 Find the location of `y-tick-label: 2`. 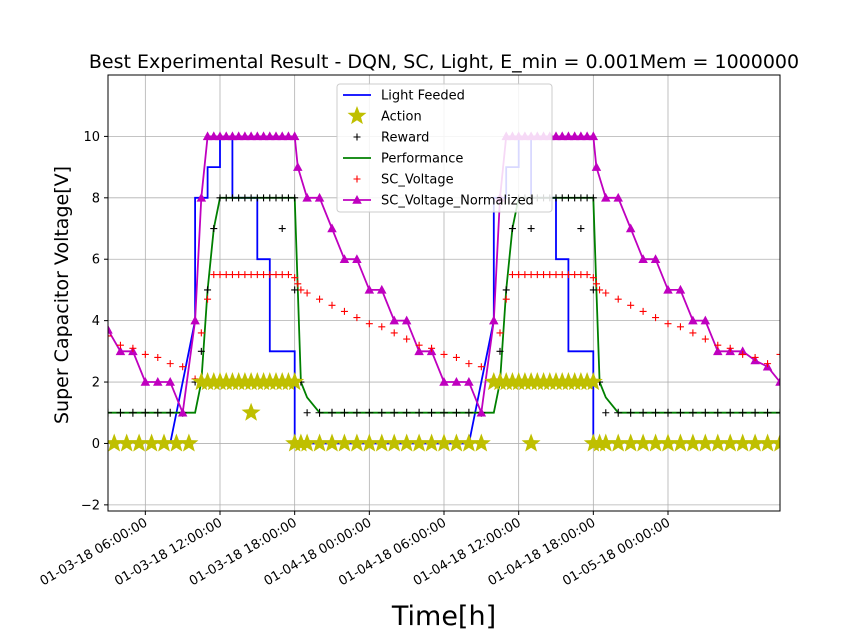

y-tick-label: 2 is located at coordinates (96, 383).